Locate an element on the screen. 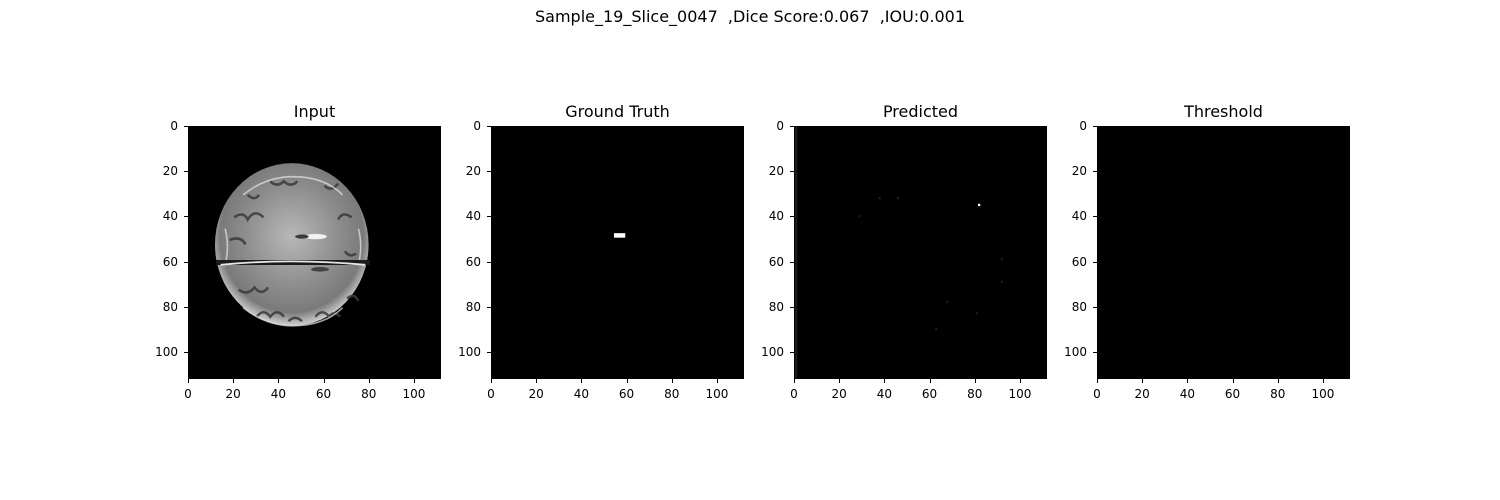 Image resolution: width=1500 pixels, height=500 pixels. ground-truth-mask-image is located at coordinates (619, 235).